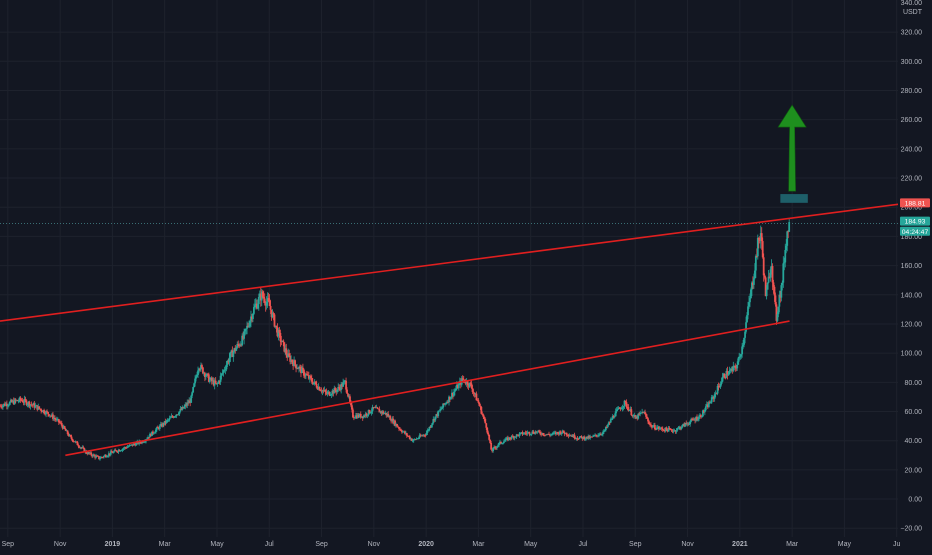 The image size is (932, 555). What do you see at coordinates (792, 148) in the screenshot?
I see `up-arrow-icon` at bounding box center [792, 148].